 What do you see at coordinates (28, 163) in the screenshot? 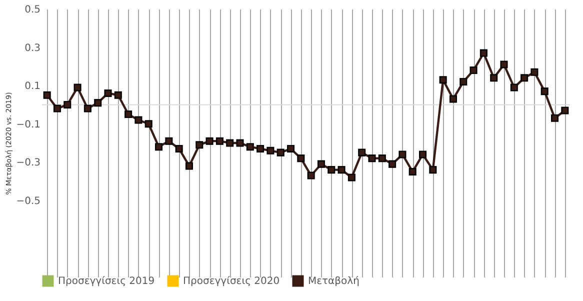
I see `y-tick-label: −0.3` at bounding box center [28, 163].